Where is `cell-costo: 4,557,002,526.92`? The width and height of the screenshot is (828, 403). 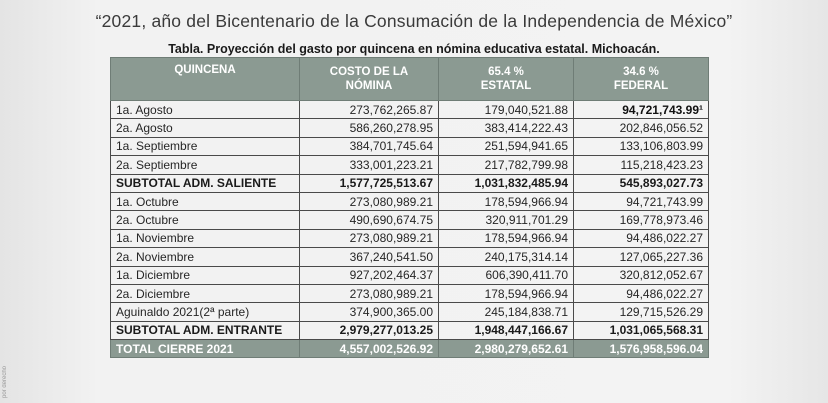 cell-costo: 4,557,002,526.92 is located at coordinates (369, 349).